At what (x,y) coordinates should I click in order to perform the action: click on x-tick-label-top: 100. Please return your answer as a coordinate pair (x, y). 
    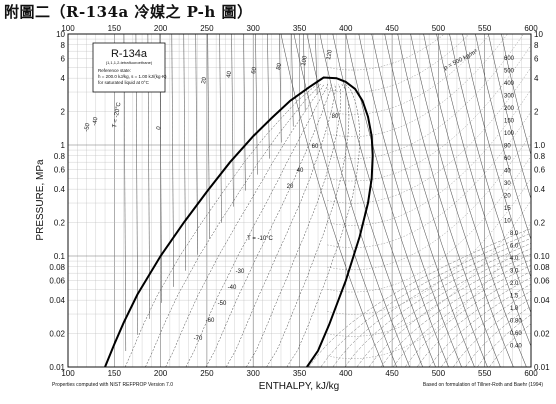
    Looking at the image, I should click on (68, 28).